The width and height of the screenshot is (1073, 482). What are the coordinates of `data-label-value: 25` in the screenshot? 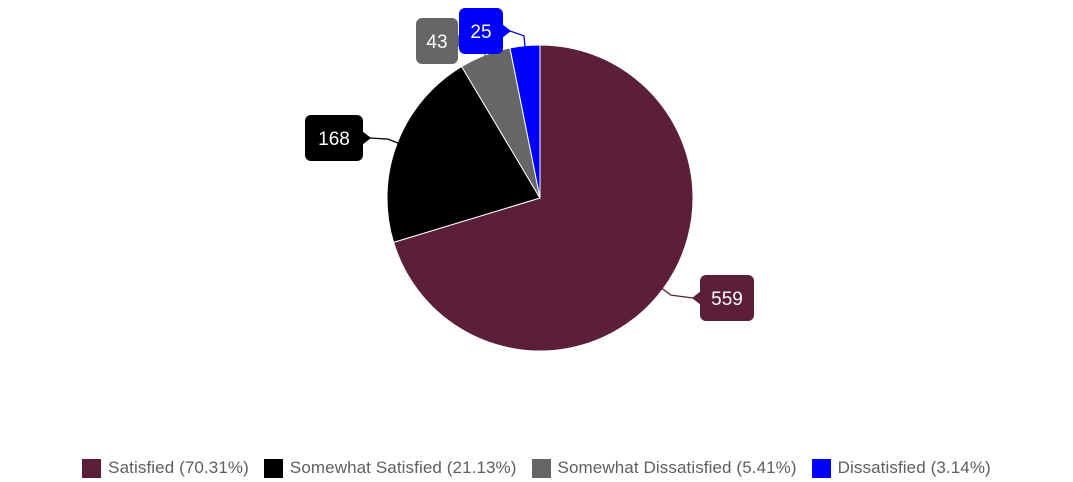 It's located at (480, 32).